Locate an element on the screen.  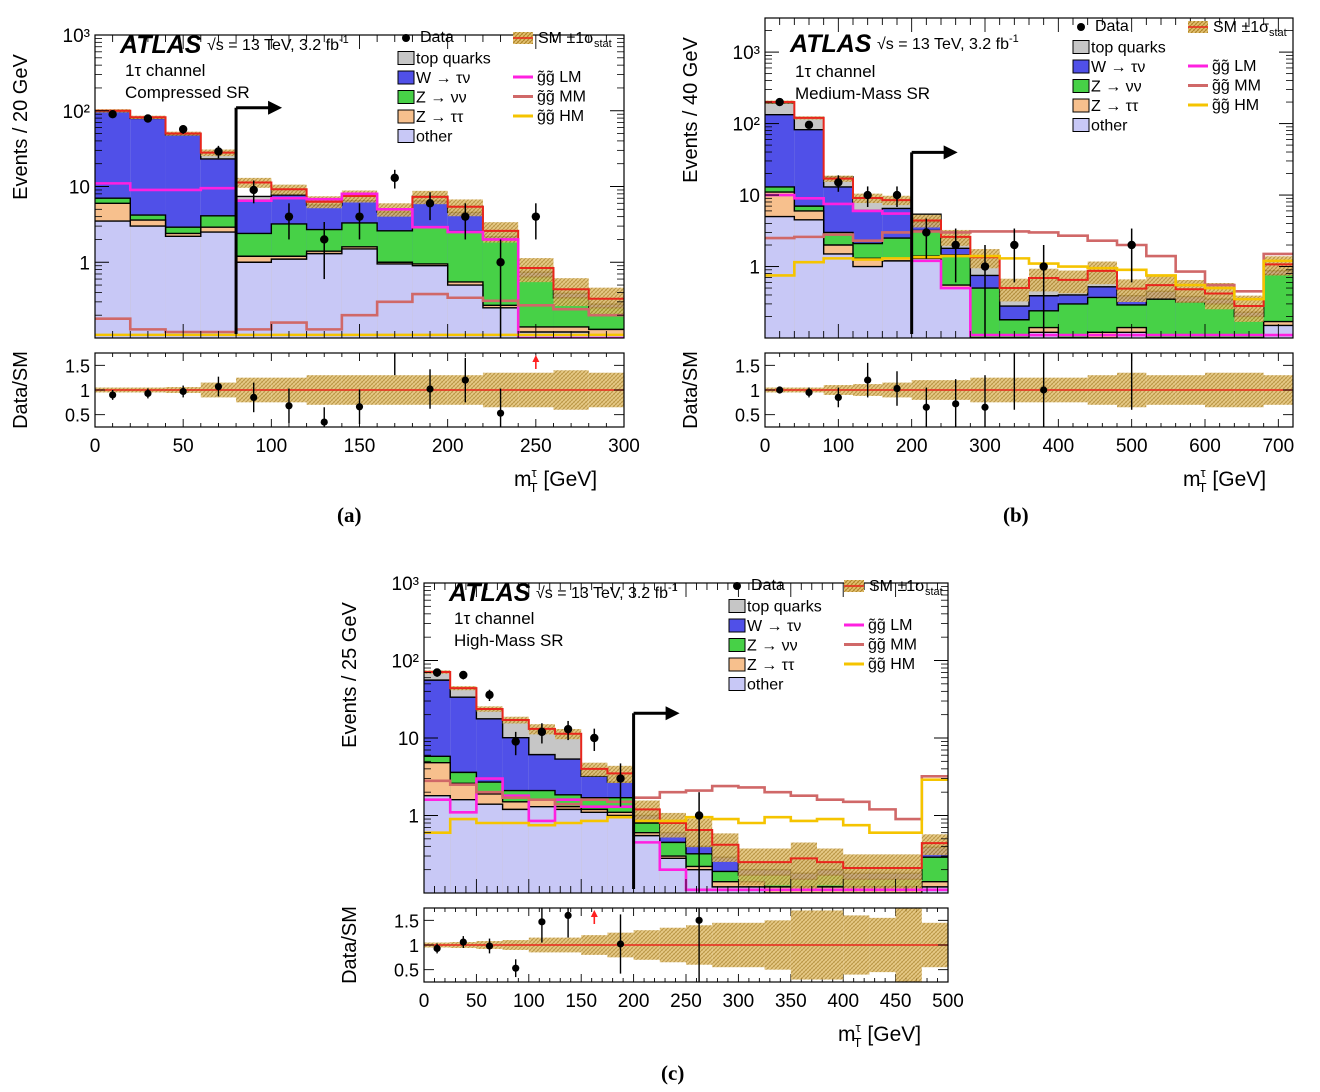
legend-label: Z → νν is located at coordinates (1116, 87).